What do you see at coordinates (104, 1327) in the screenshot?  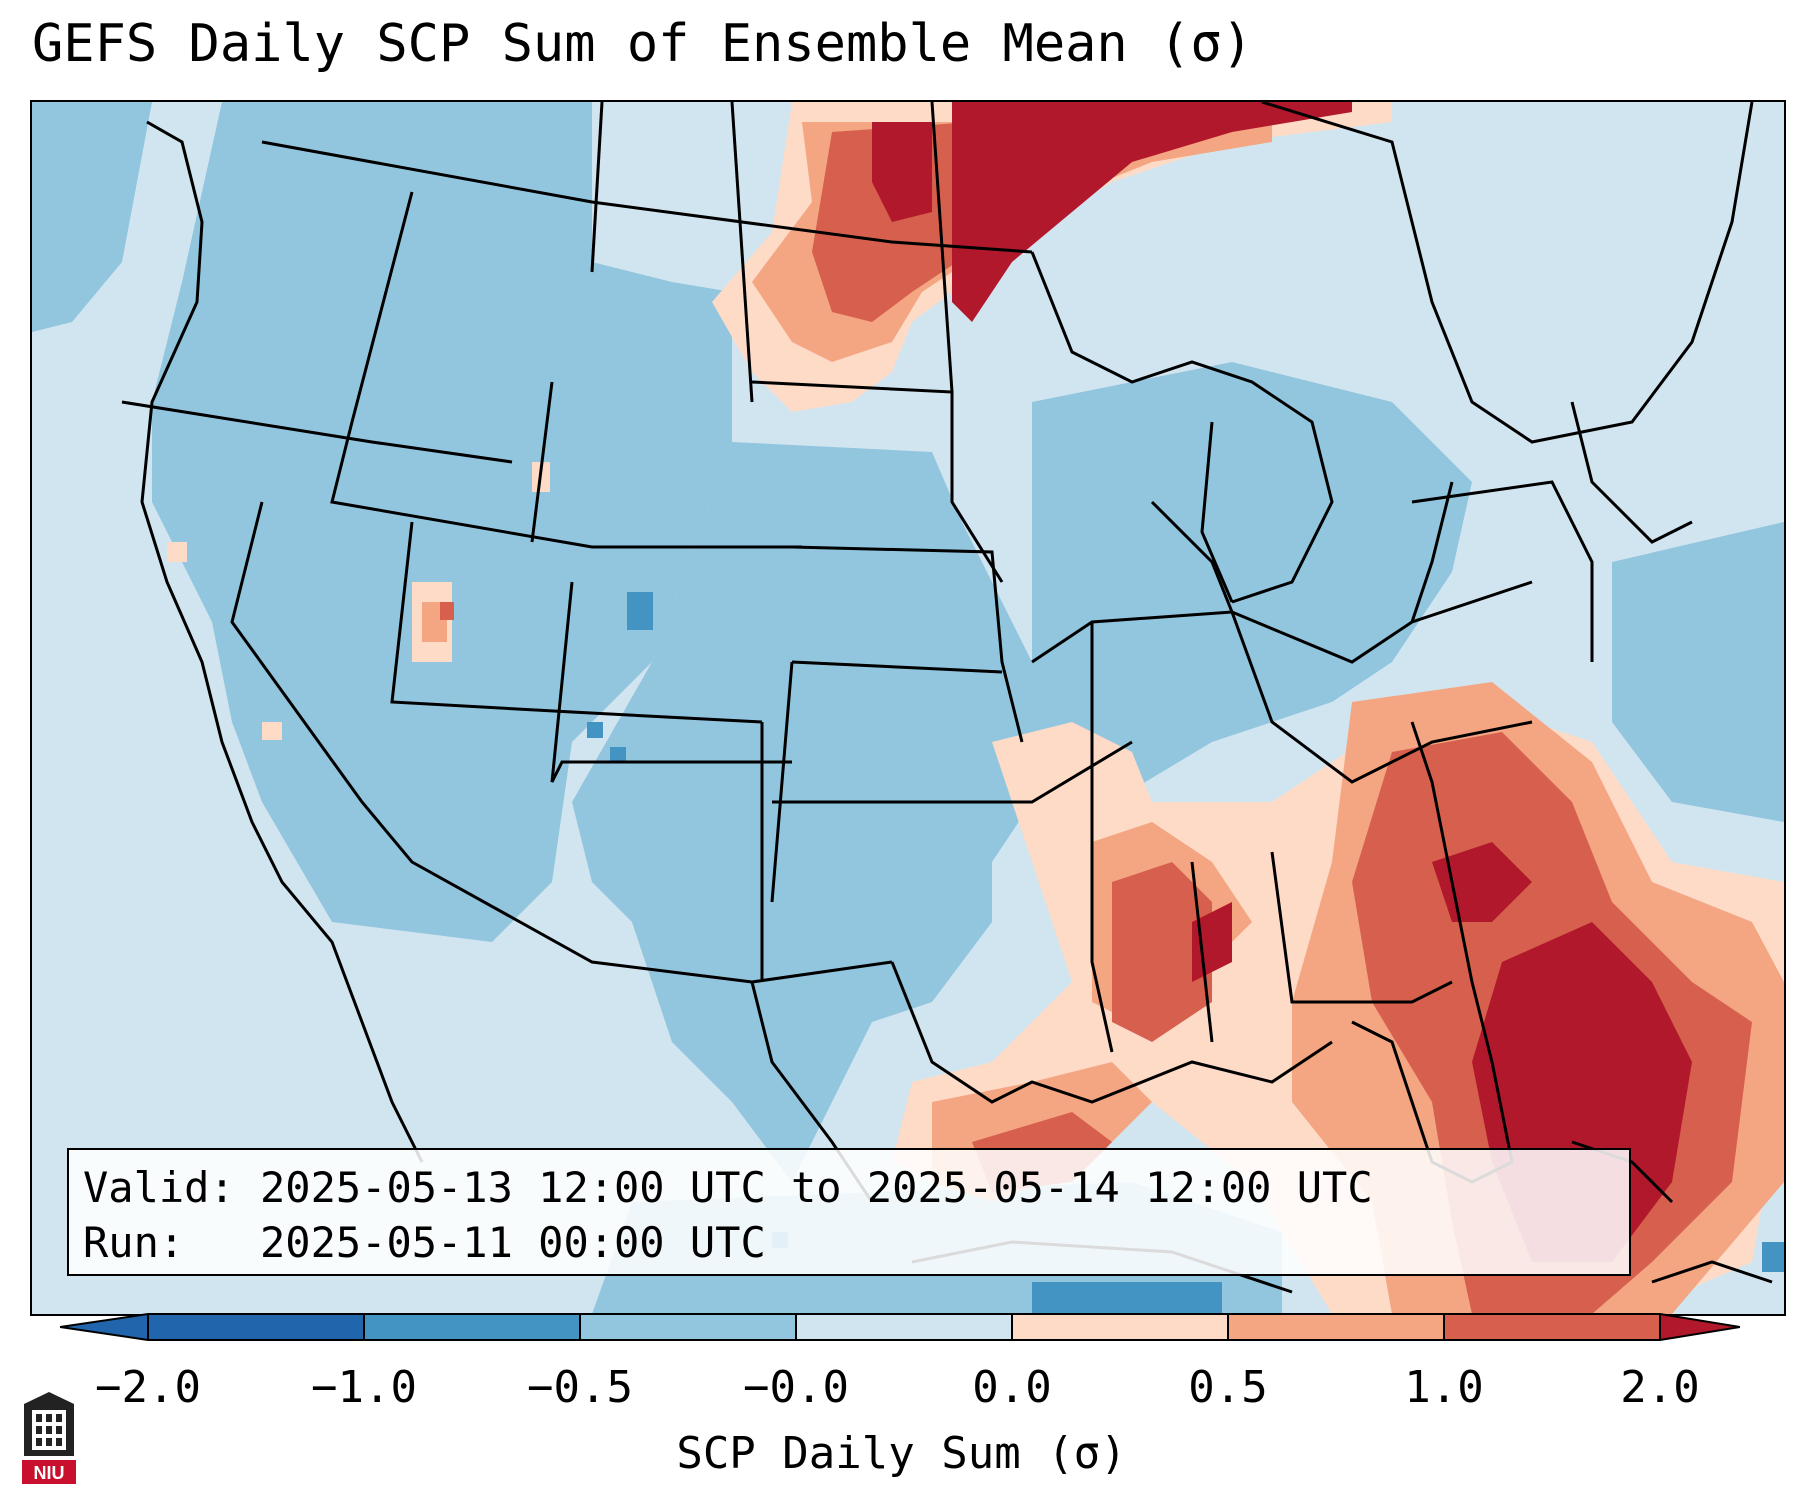 I see `colorbar-min-extend` at bounding box center [104, 1327].